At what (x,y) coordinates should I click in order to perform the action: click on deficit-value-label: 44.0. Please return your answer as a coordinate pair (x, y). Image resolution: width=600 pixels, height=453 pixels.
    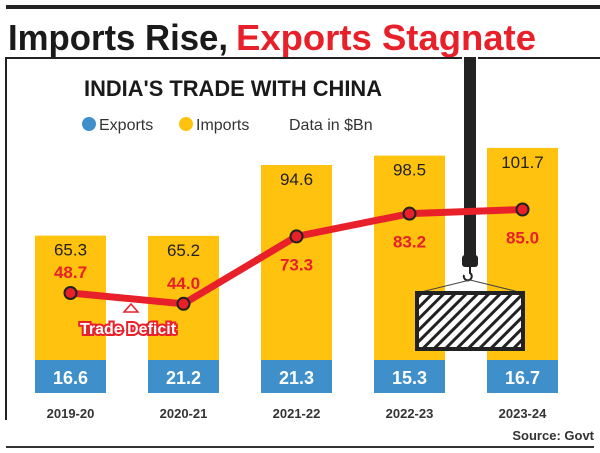
    Looking at the image, I should click on (183, 283).